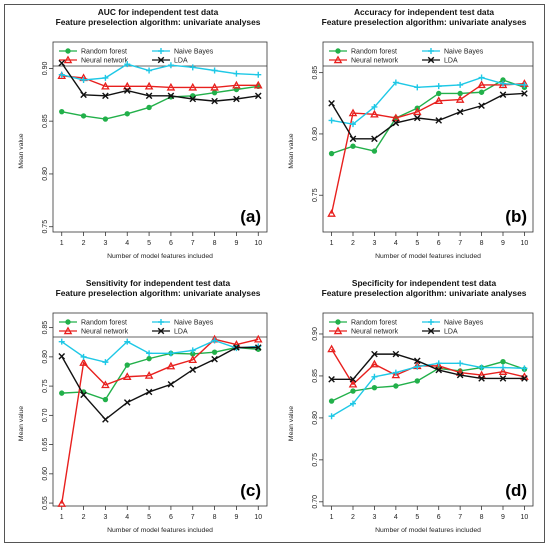 This screenshot has width=550, height=548. What do you see at coordinates (215, 517) in the screenshot?
I see `x-tick-label: 8` at bounding box center [215, 517].